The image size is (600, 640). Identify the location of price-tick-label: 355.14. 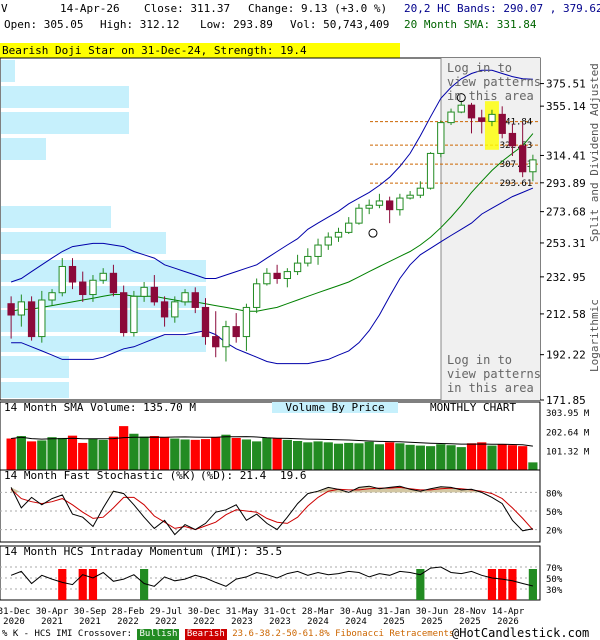
(566, 106).